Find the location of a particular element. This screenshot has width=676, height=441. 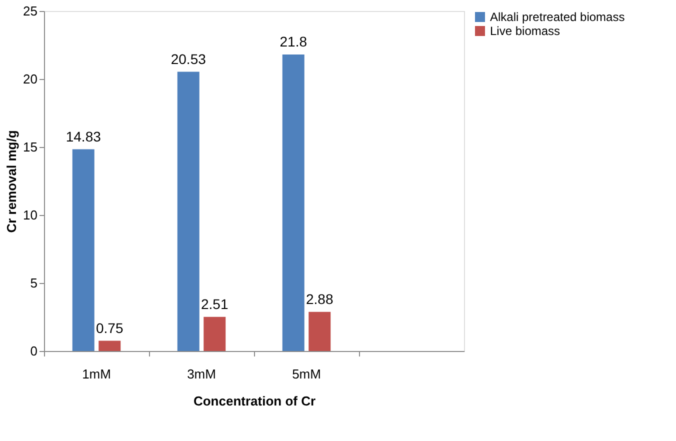

data-label: 0.75 is located at coordinates (110, 328).